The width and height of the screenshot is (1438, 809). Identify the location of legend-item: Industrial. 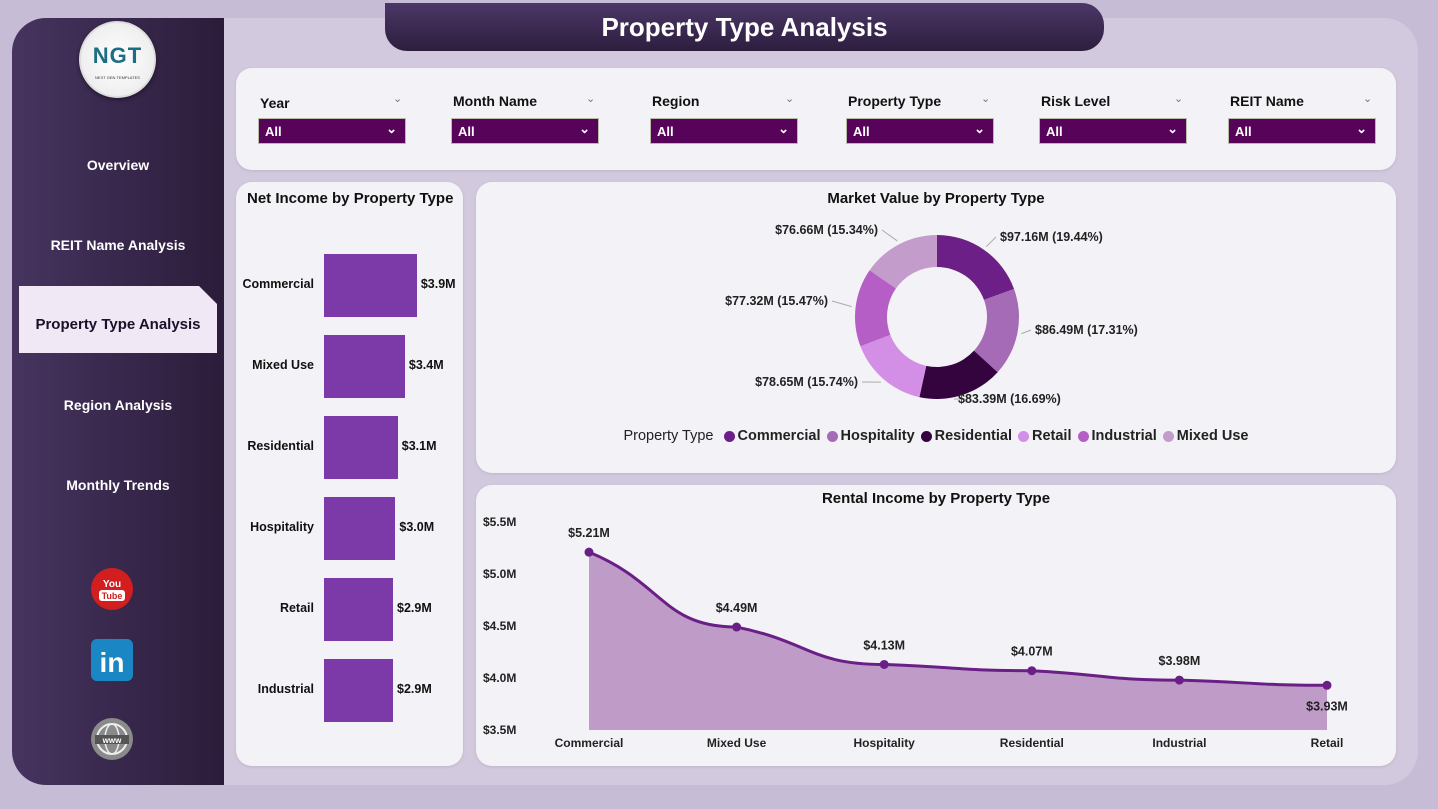
(1117, 436).